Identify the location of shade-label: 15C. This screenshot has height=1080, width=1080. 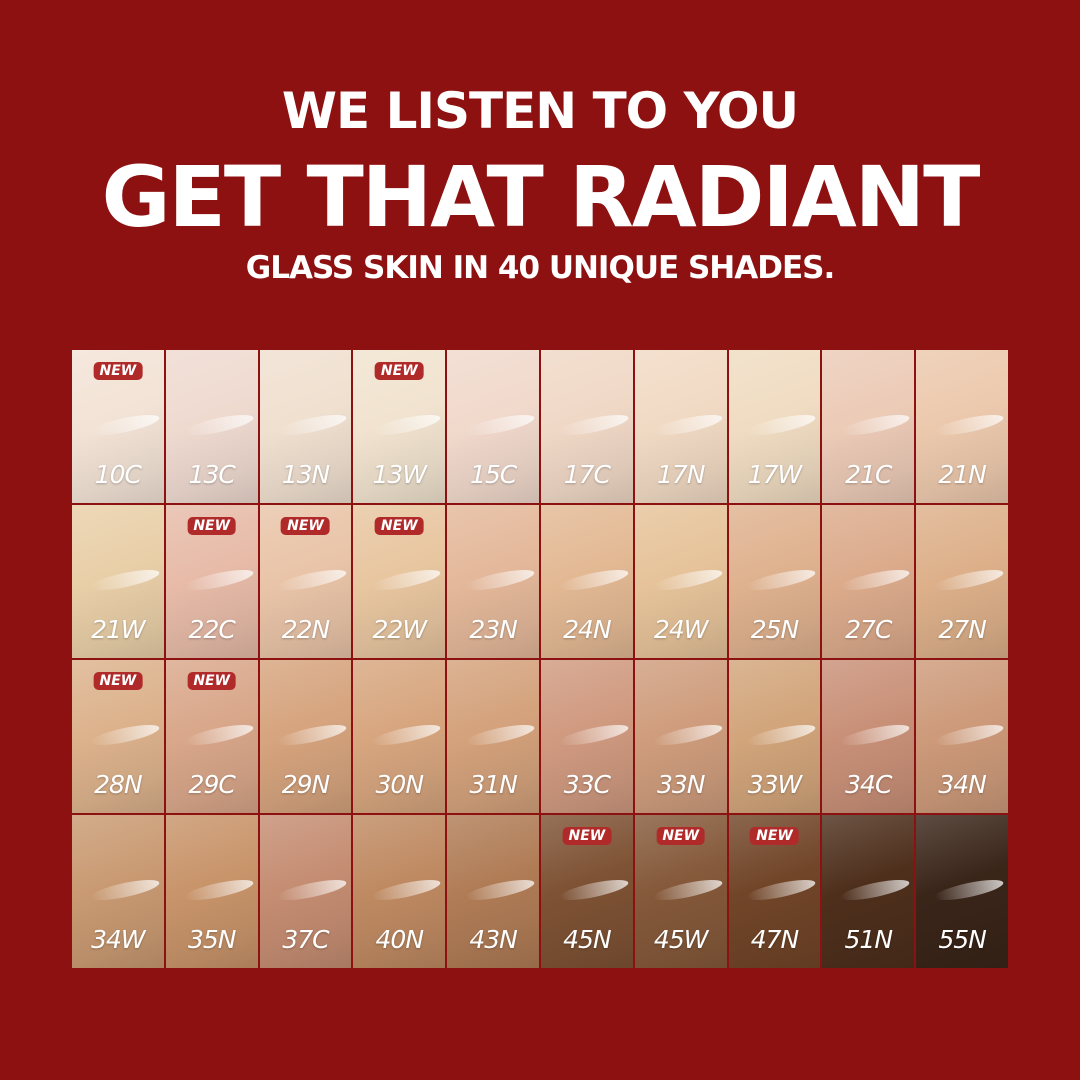
(493, 474).